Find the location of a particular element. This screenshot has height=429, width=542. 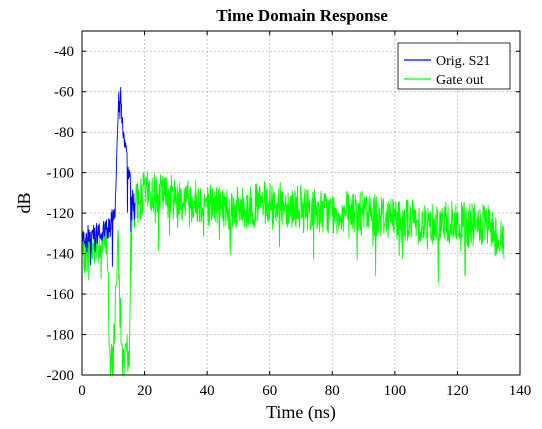

y-tick-label: -140 is located at coordinates (61, 255).